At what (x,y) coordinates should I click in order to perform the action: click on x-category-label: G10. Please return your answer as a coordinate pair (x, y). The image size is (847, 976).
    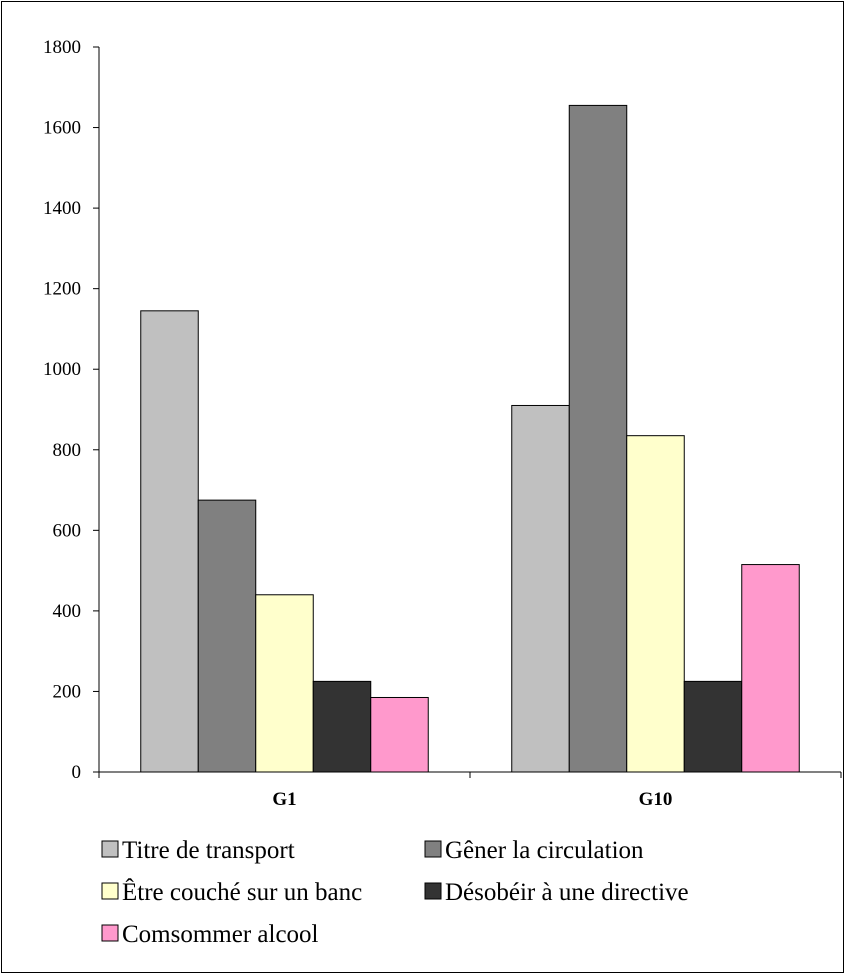
    Looking at the image, I should click on (656, 799).